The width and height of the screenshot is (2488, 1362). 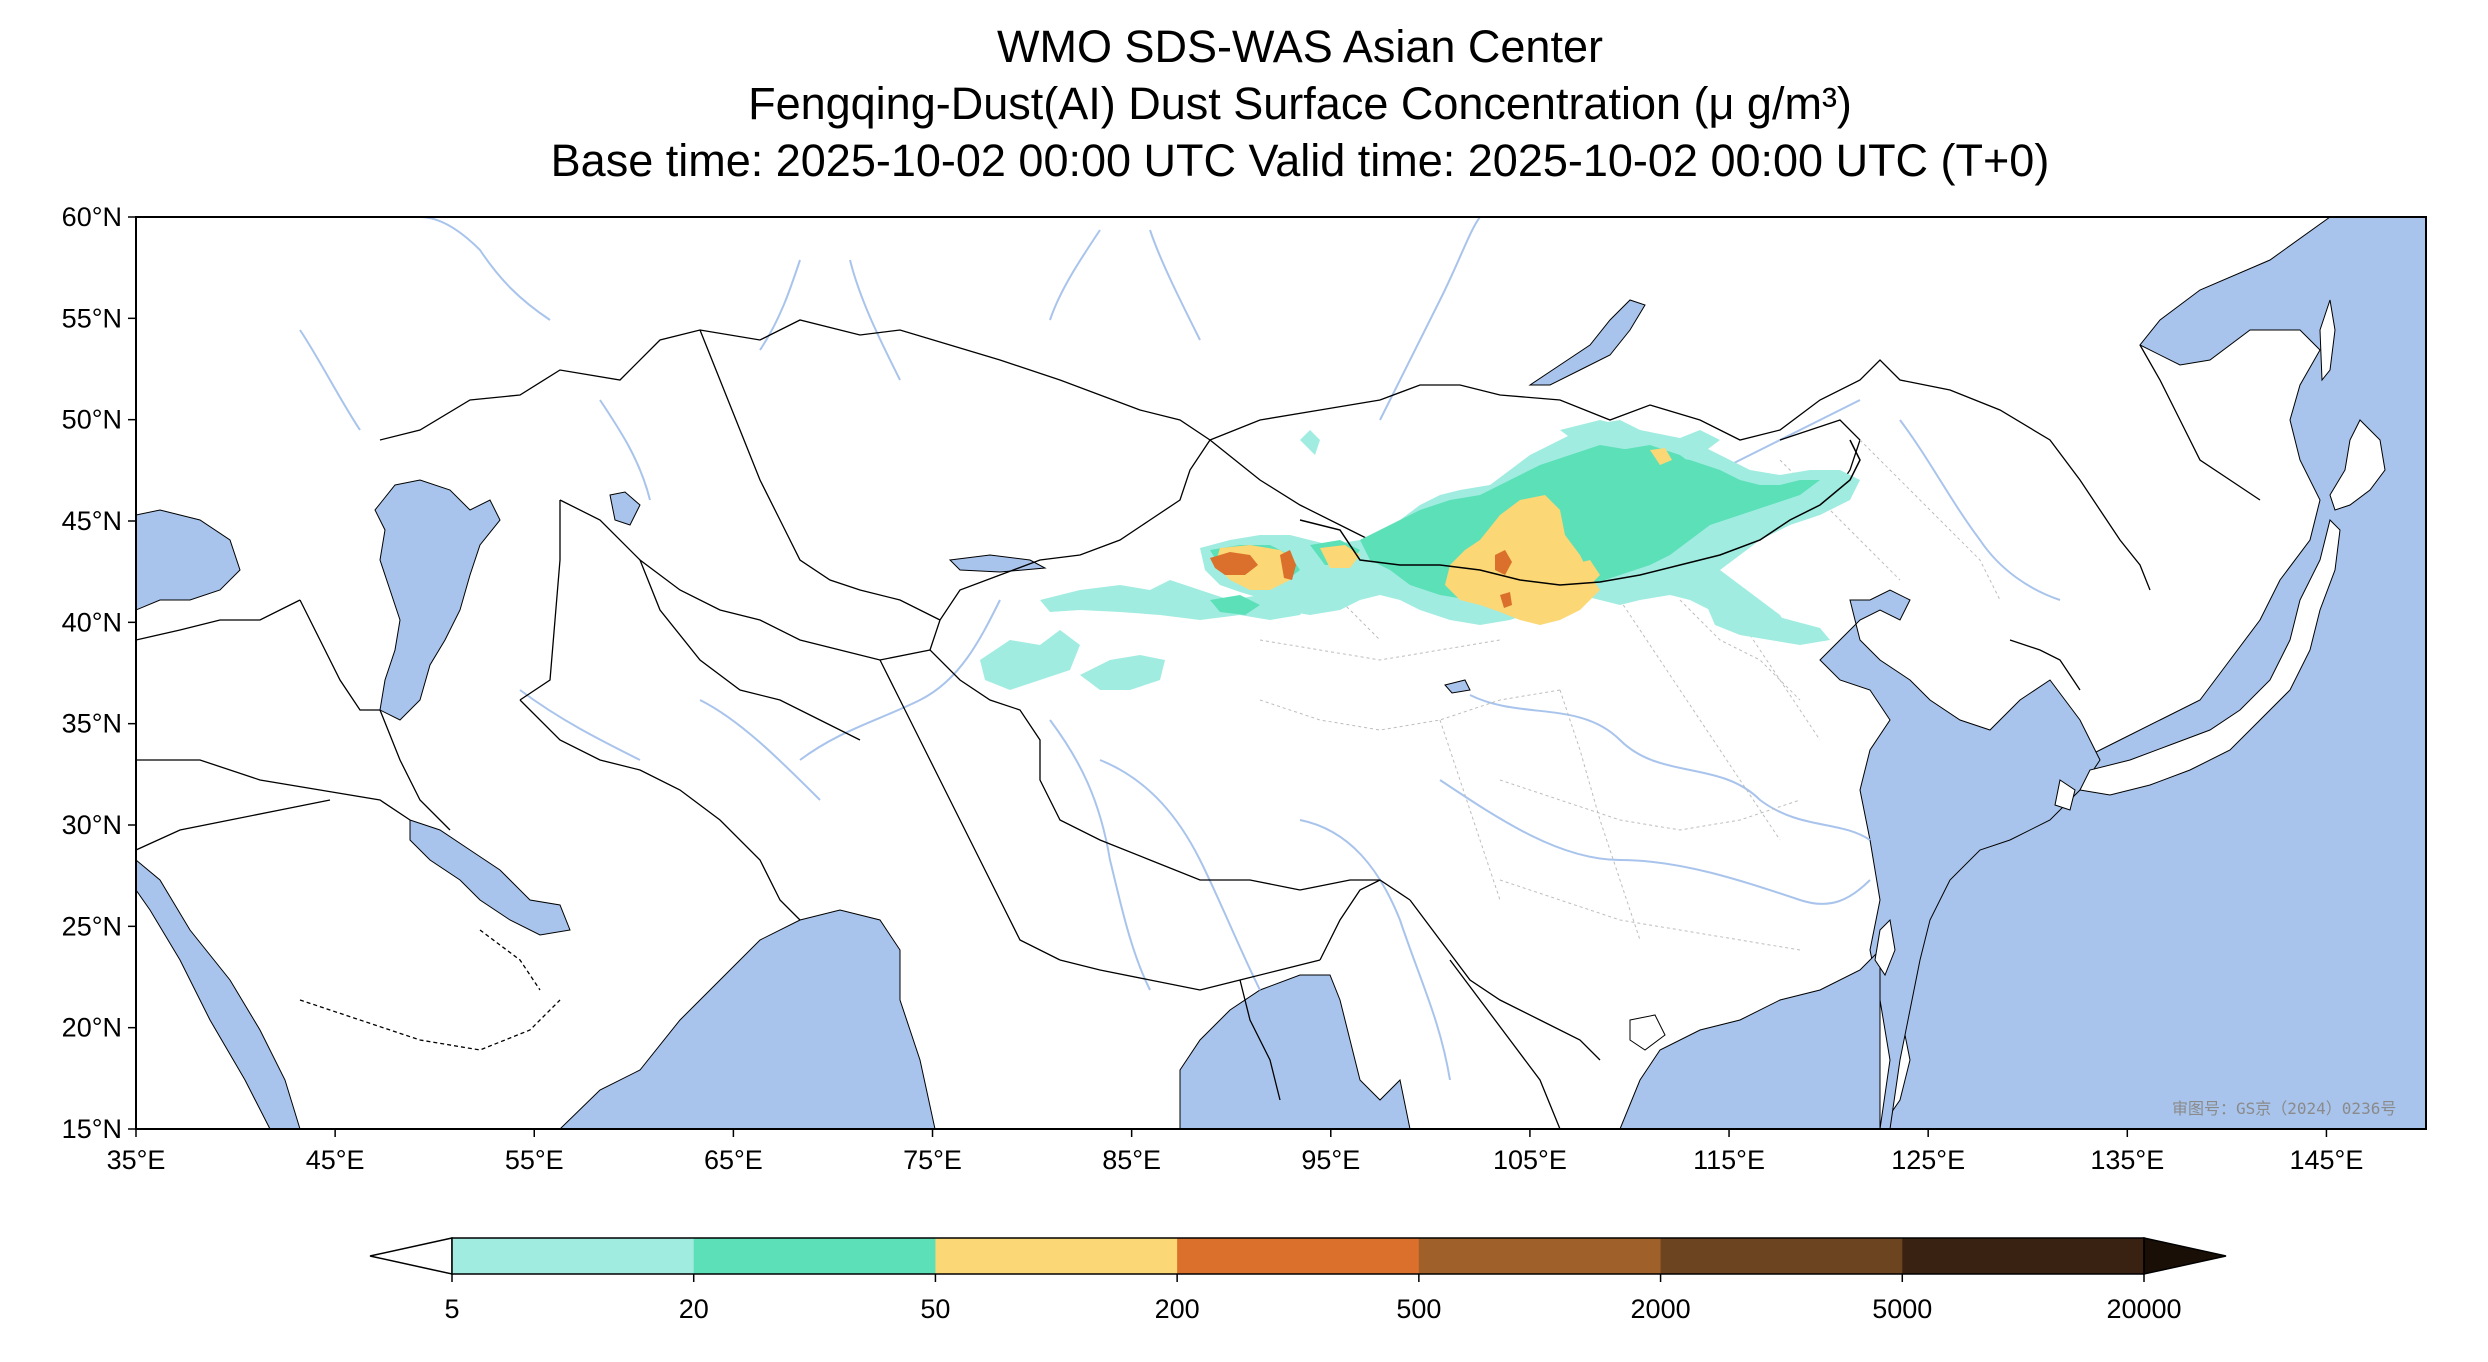 What do you see at coordinates (1131, 1160) in the screenshot?
I see `lon-tick-label: 85°E` at bounding box center [1131, 1160].